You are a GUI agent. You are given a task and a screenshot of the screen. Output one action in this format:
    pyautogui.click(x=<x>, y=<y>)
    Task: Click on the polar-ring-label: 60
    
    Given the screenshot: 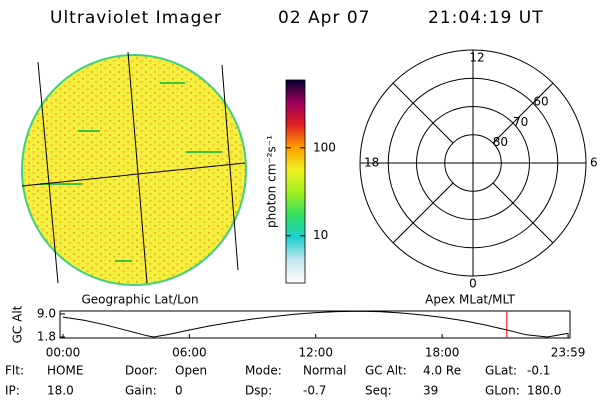 What is the action you would take?
    pyautogui.click(x=540, y=101)
    